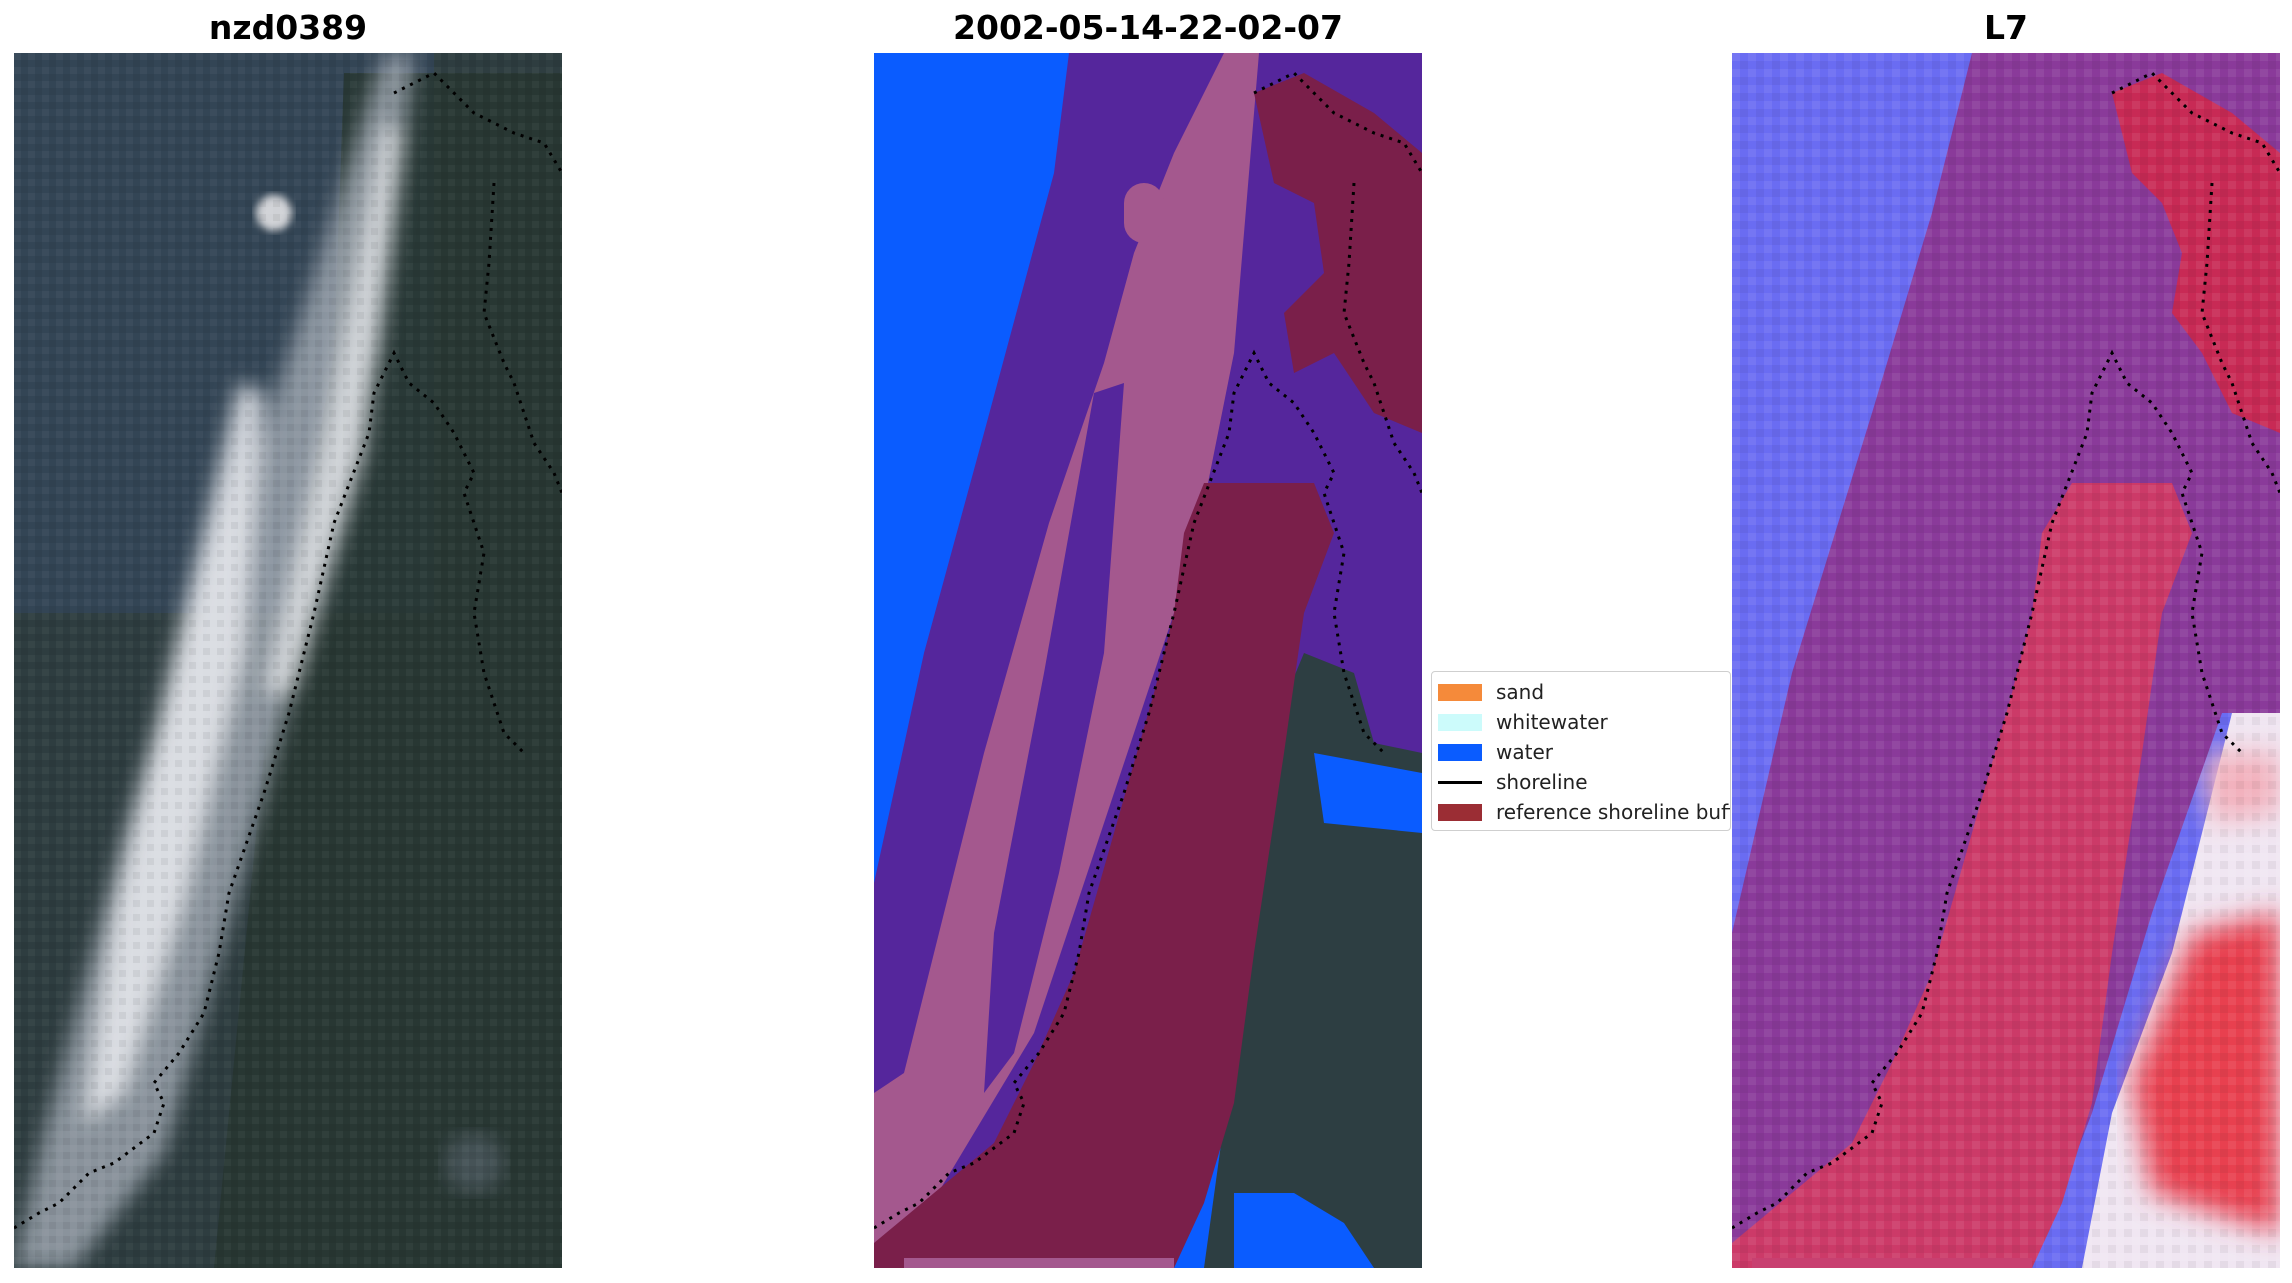  What do you see at coordinates (1148, 27) in the screenshot?
I see `panel-title-classification: 2002-05-14-22-02-07` at bounding box center [1148, 27].